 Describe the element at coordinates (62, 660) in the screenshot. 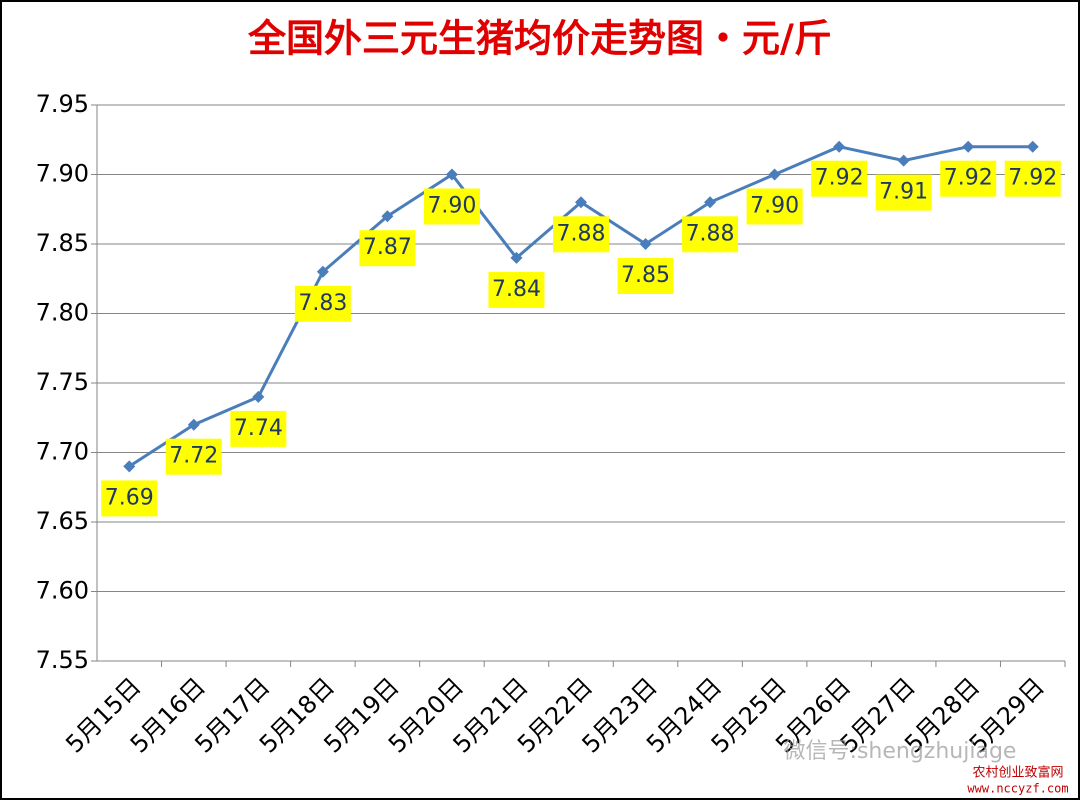

I see `y-tick-label: 7.55` at that location.